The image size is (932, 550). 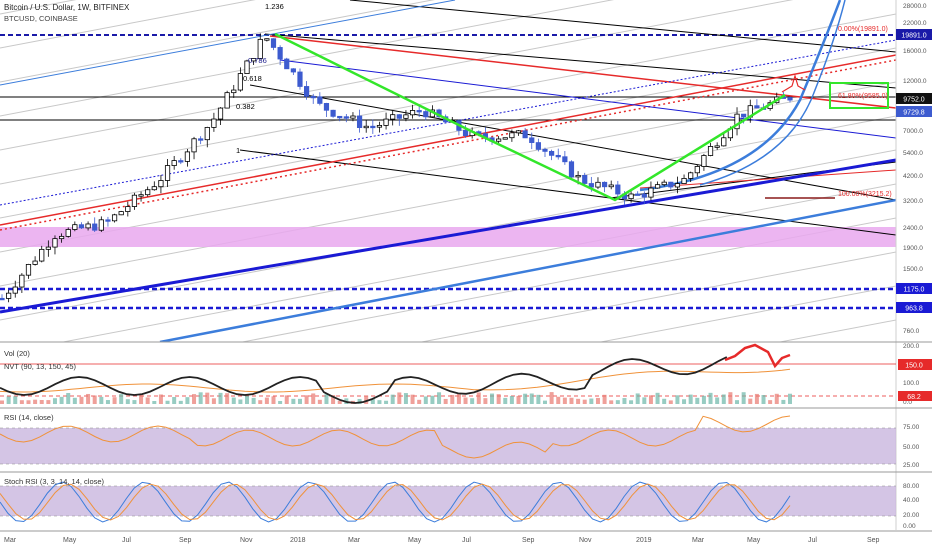 I want to click on fib-pct-618: 61.80%(9585.0), so click(x=863, y=96).